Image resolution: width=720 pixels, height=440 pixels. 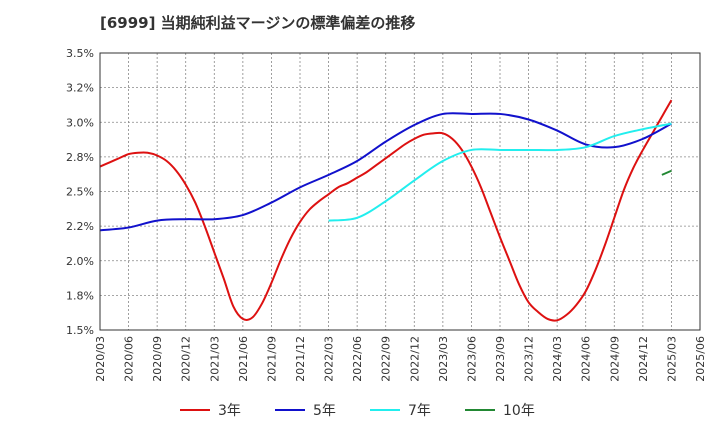 I want to click on y-tick-label: 1.5%, so click(x=80, y=330).